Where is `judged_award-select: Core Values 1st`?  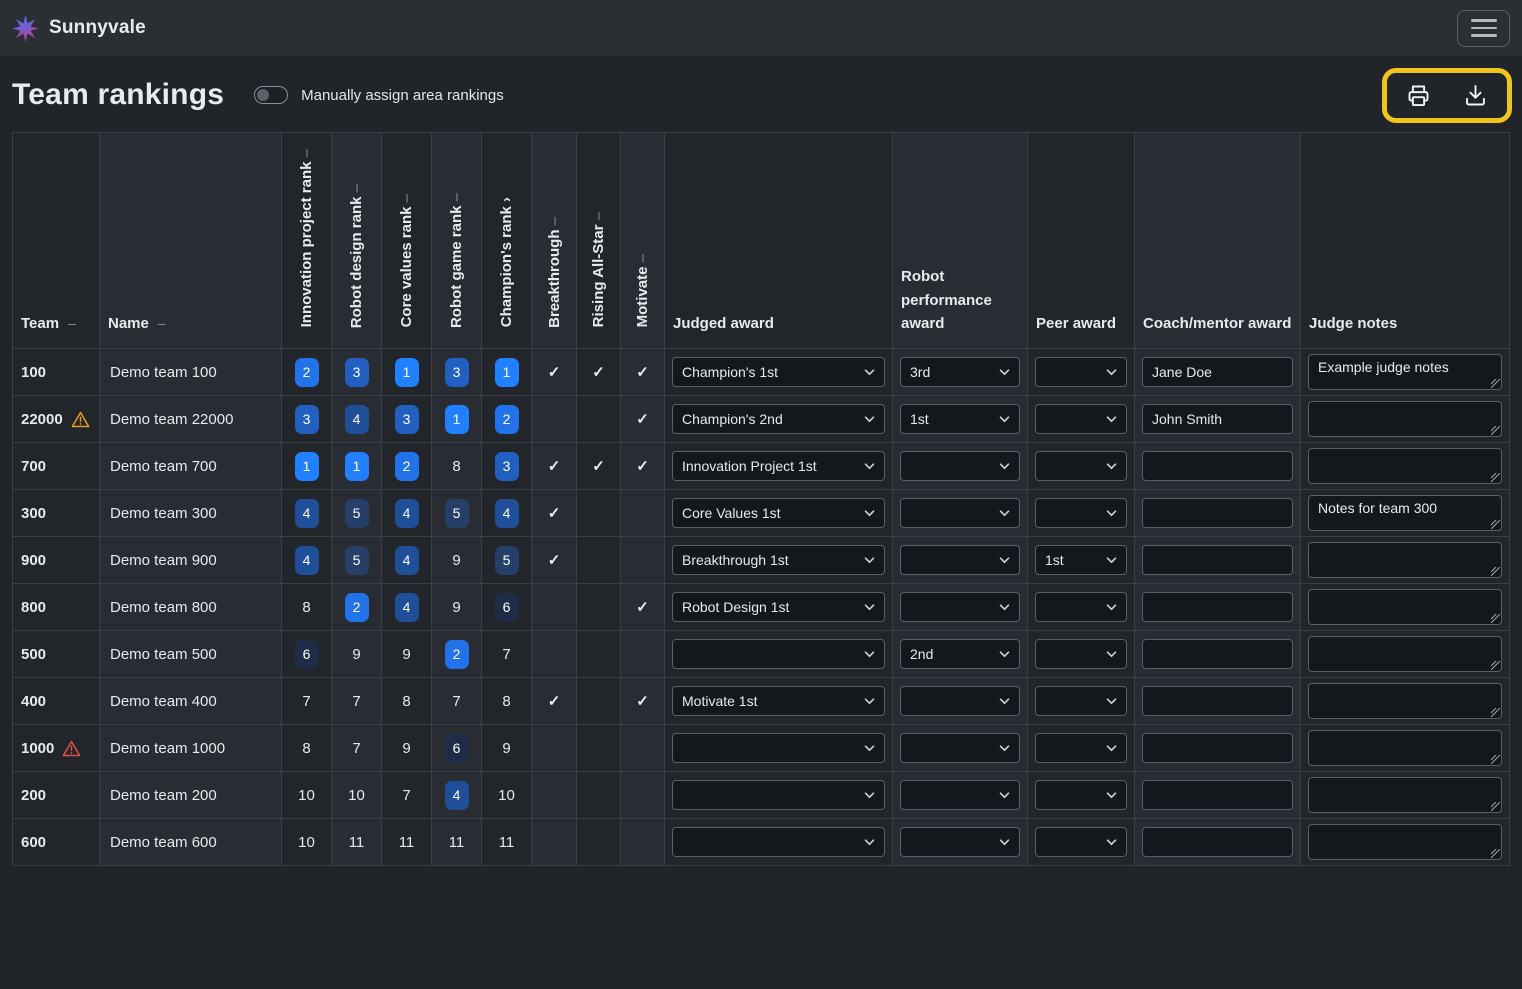 judged_award-select: Core Values 1st is located at coordinates (778, 513).